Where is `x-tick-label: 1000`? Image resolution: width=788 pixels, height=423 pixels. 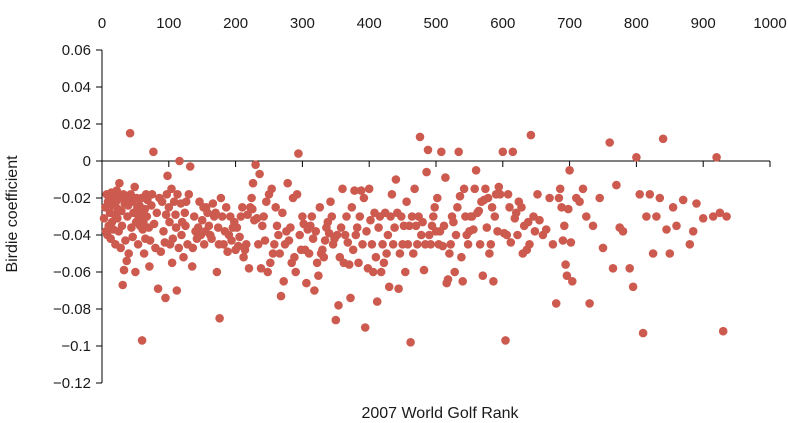
x-tick-label: 1000 is located at coordinates (769, 23).